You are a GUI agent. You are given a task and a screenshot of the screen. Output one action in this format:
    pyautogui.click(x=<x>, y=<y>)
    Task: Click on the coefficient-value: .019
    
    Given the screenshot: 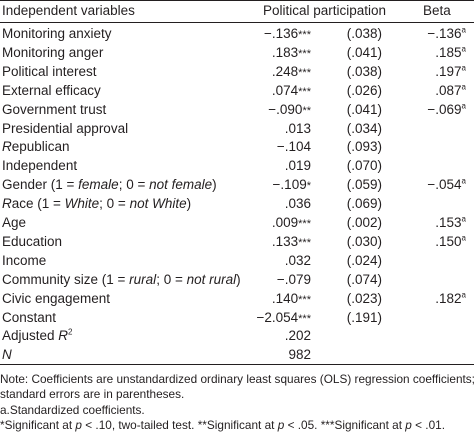 What is the action you would take?
    pyautogui.click(x=297, y=166)
    